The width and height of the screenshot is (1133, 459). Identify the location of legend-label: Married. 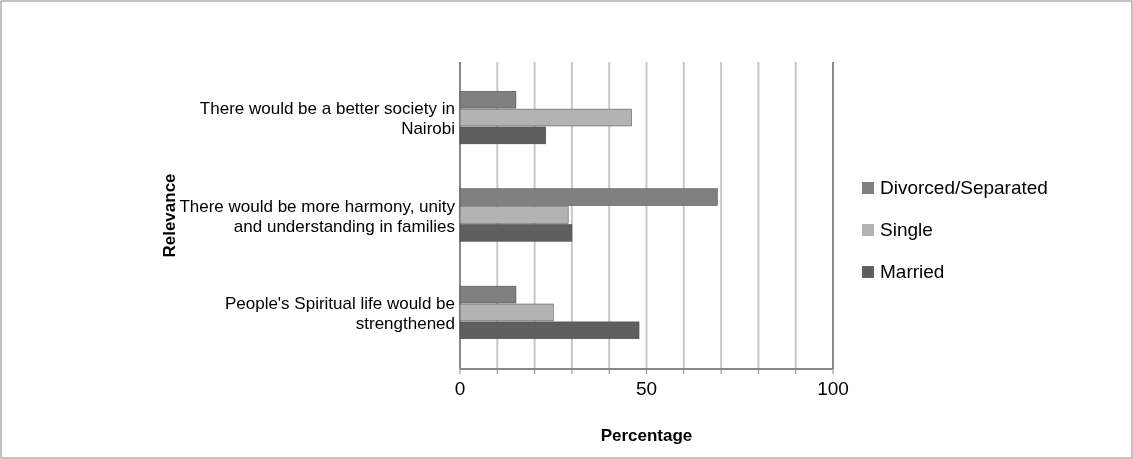
(912, 271).